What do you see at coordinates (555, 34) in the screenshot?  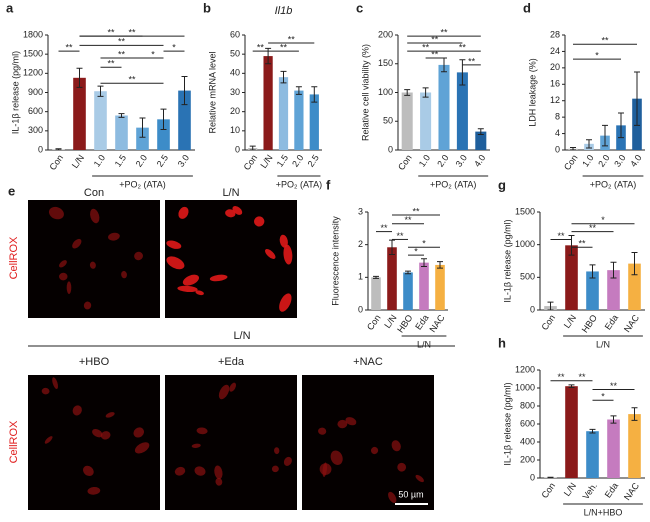 I see `y-tick-label: 28` at bounding box center [555, 34].